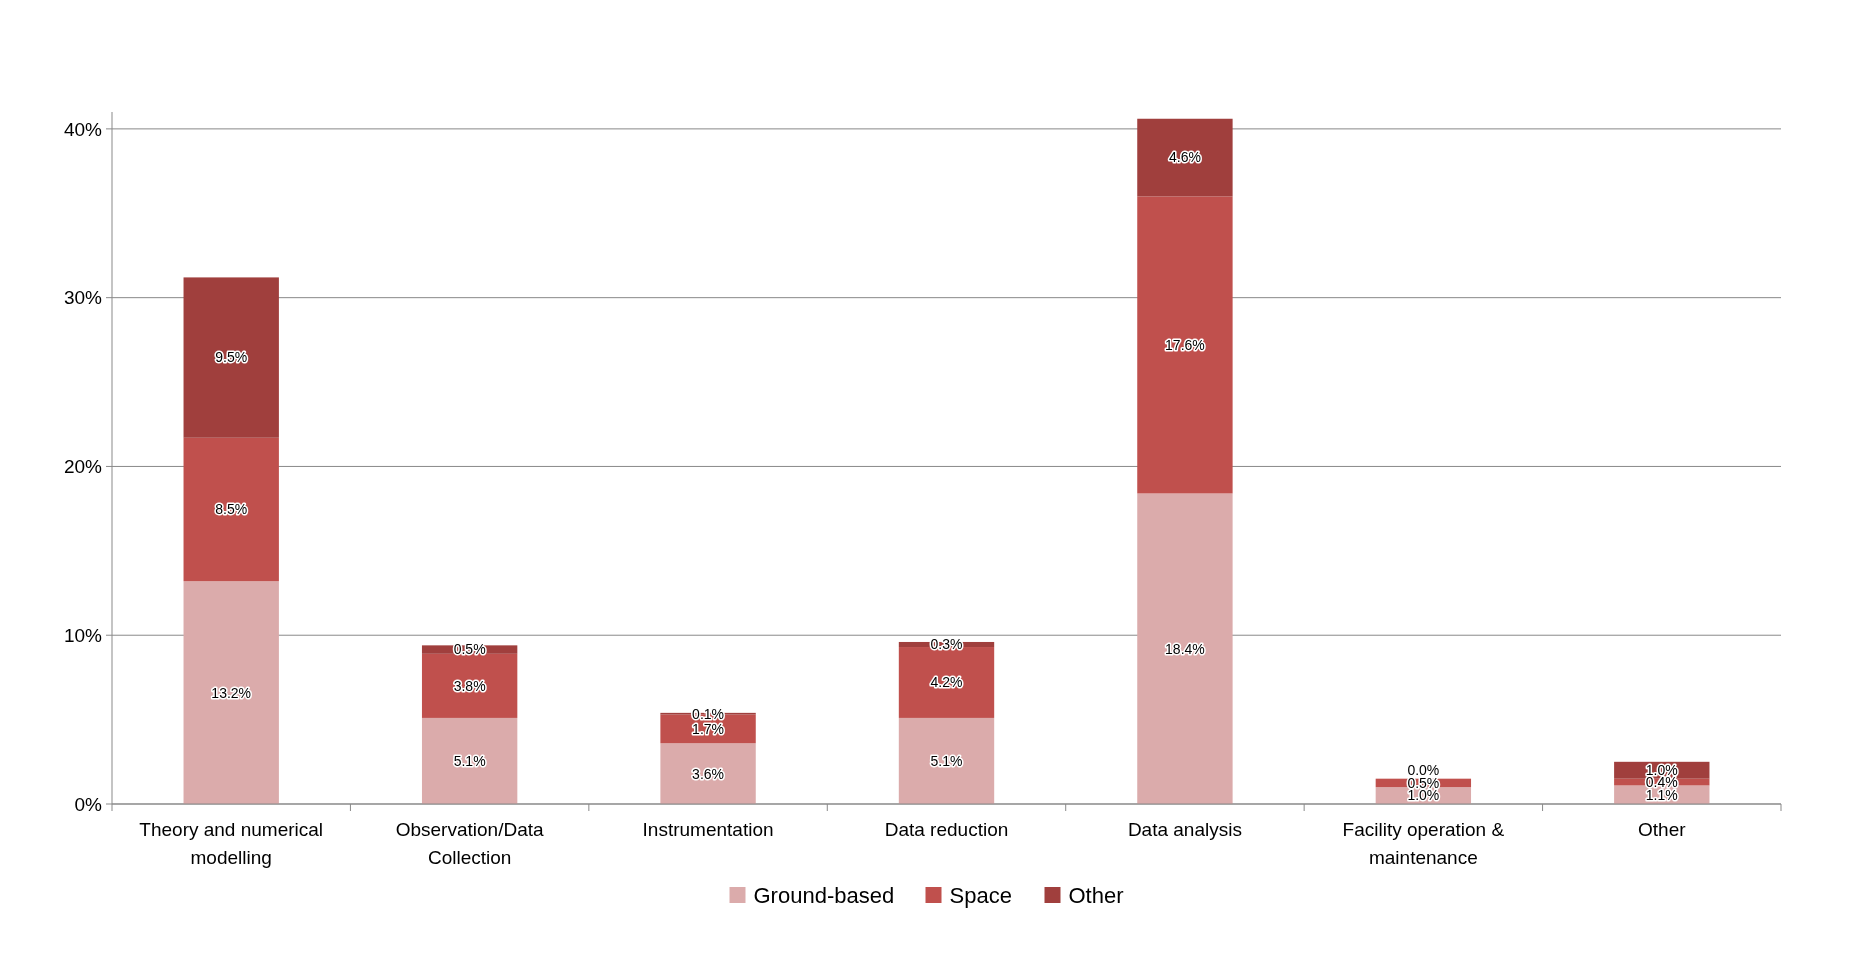 This screenshot has width=1852, height=957. I want to click on data-label: 0.5%, so click(469, 649).